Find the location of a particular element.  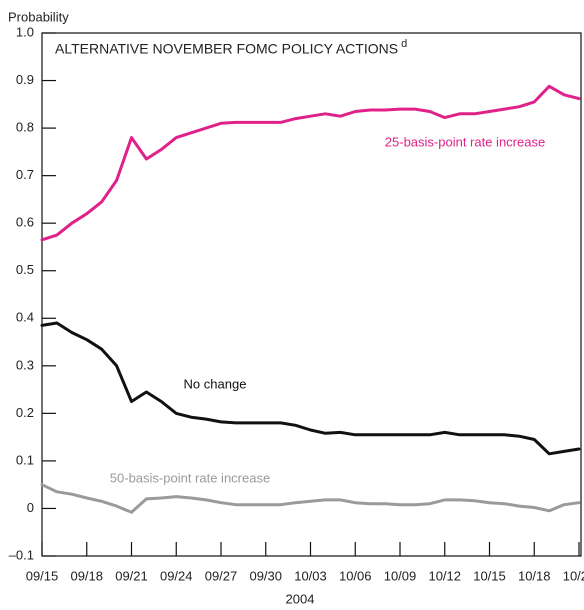

series-line is located at coordinates (310, 498).